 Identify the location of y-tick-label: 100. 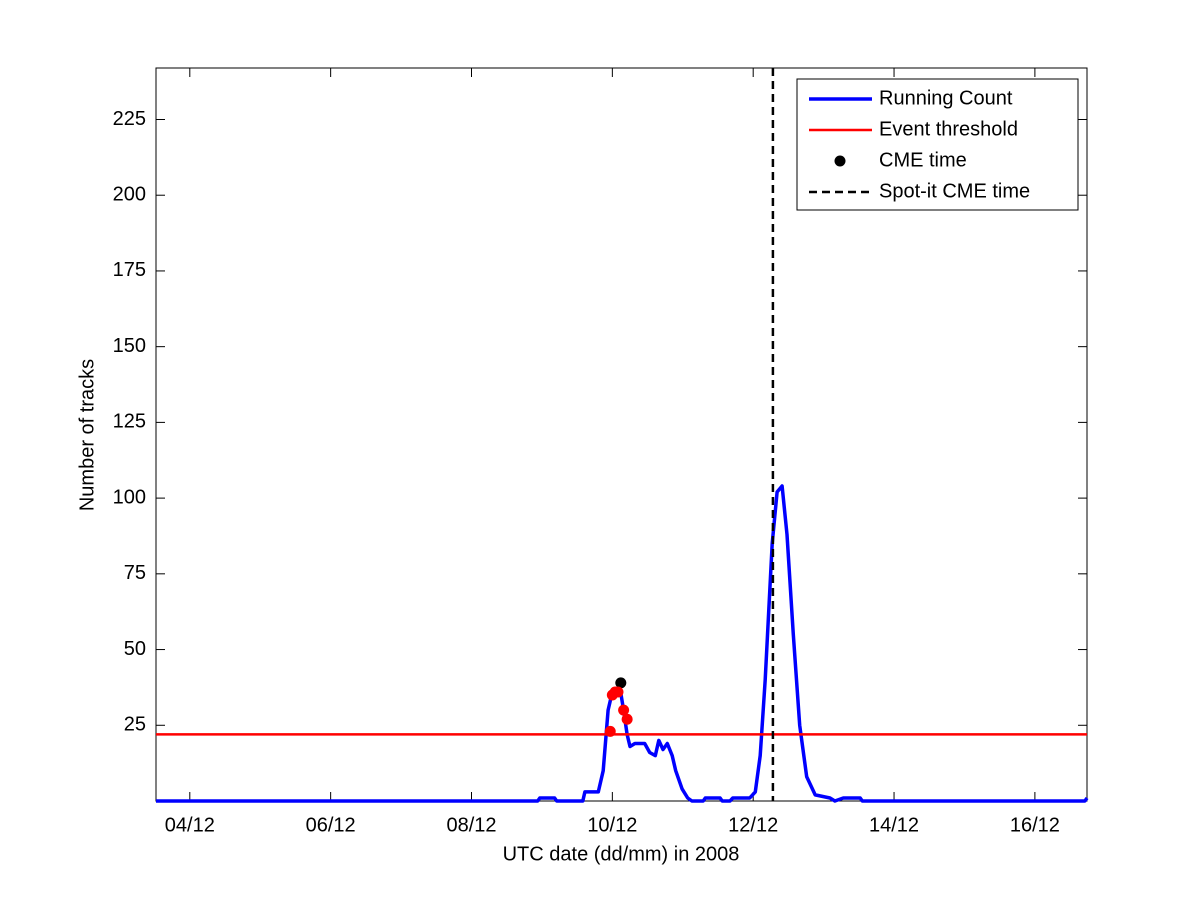
(129, 497).